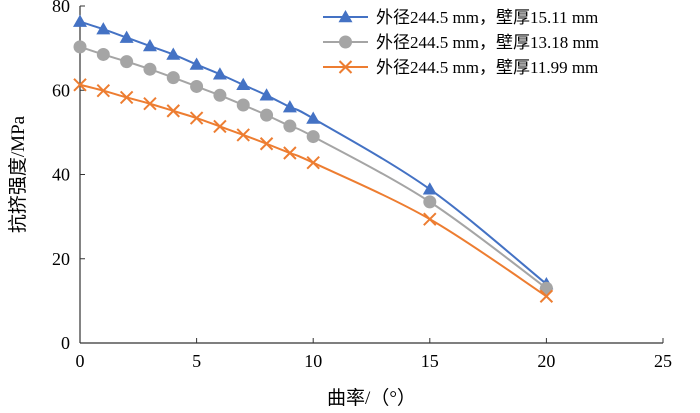 This screenshot has width=700, height=413. Describe the element at coordinates (80, 361) in the screenshot. I see `x-tick-label: 0` at that location.